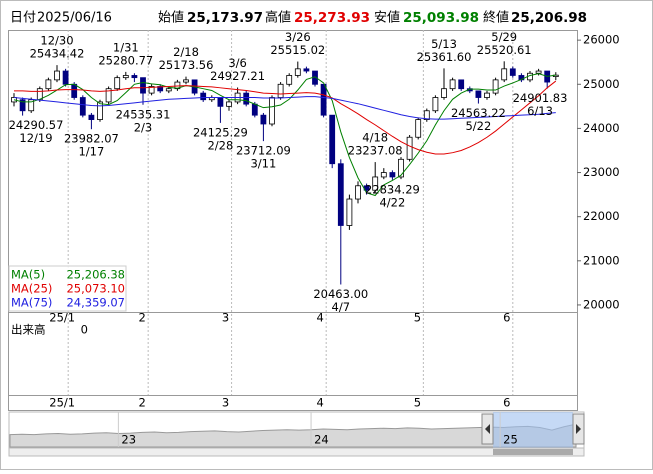 The image size is (653, 474). Describe the element at coordinates (28, 330) in the screenshot. I see `volume-label: 出来高` at that location.